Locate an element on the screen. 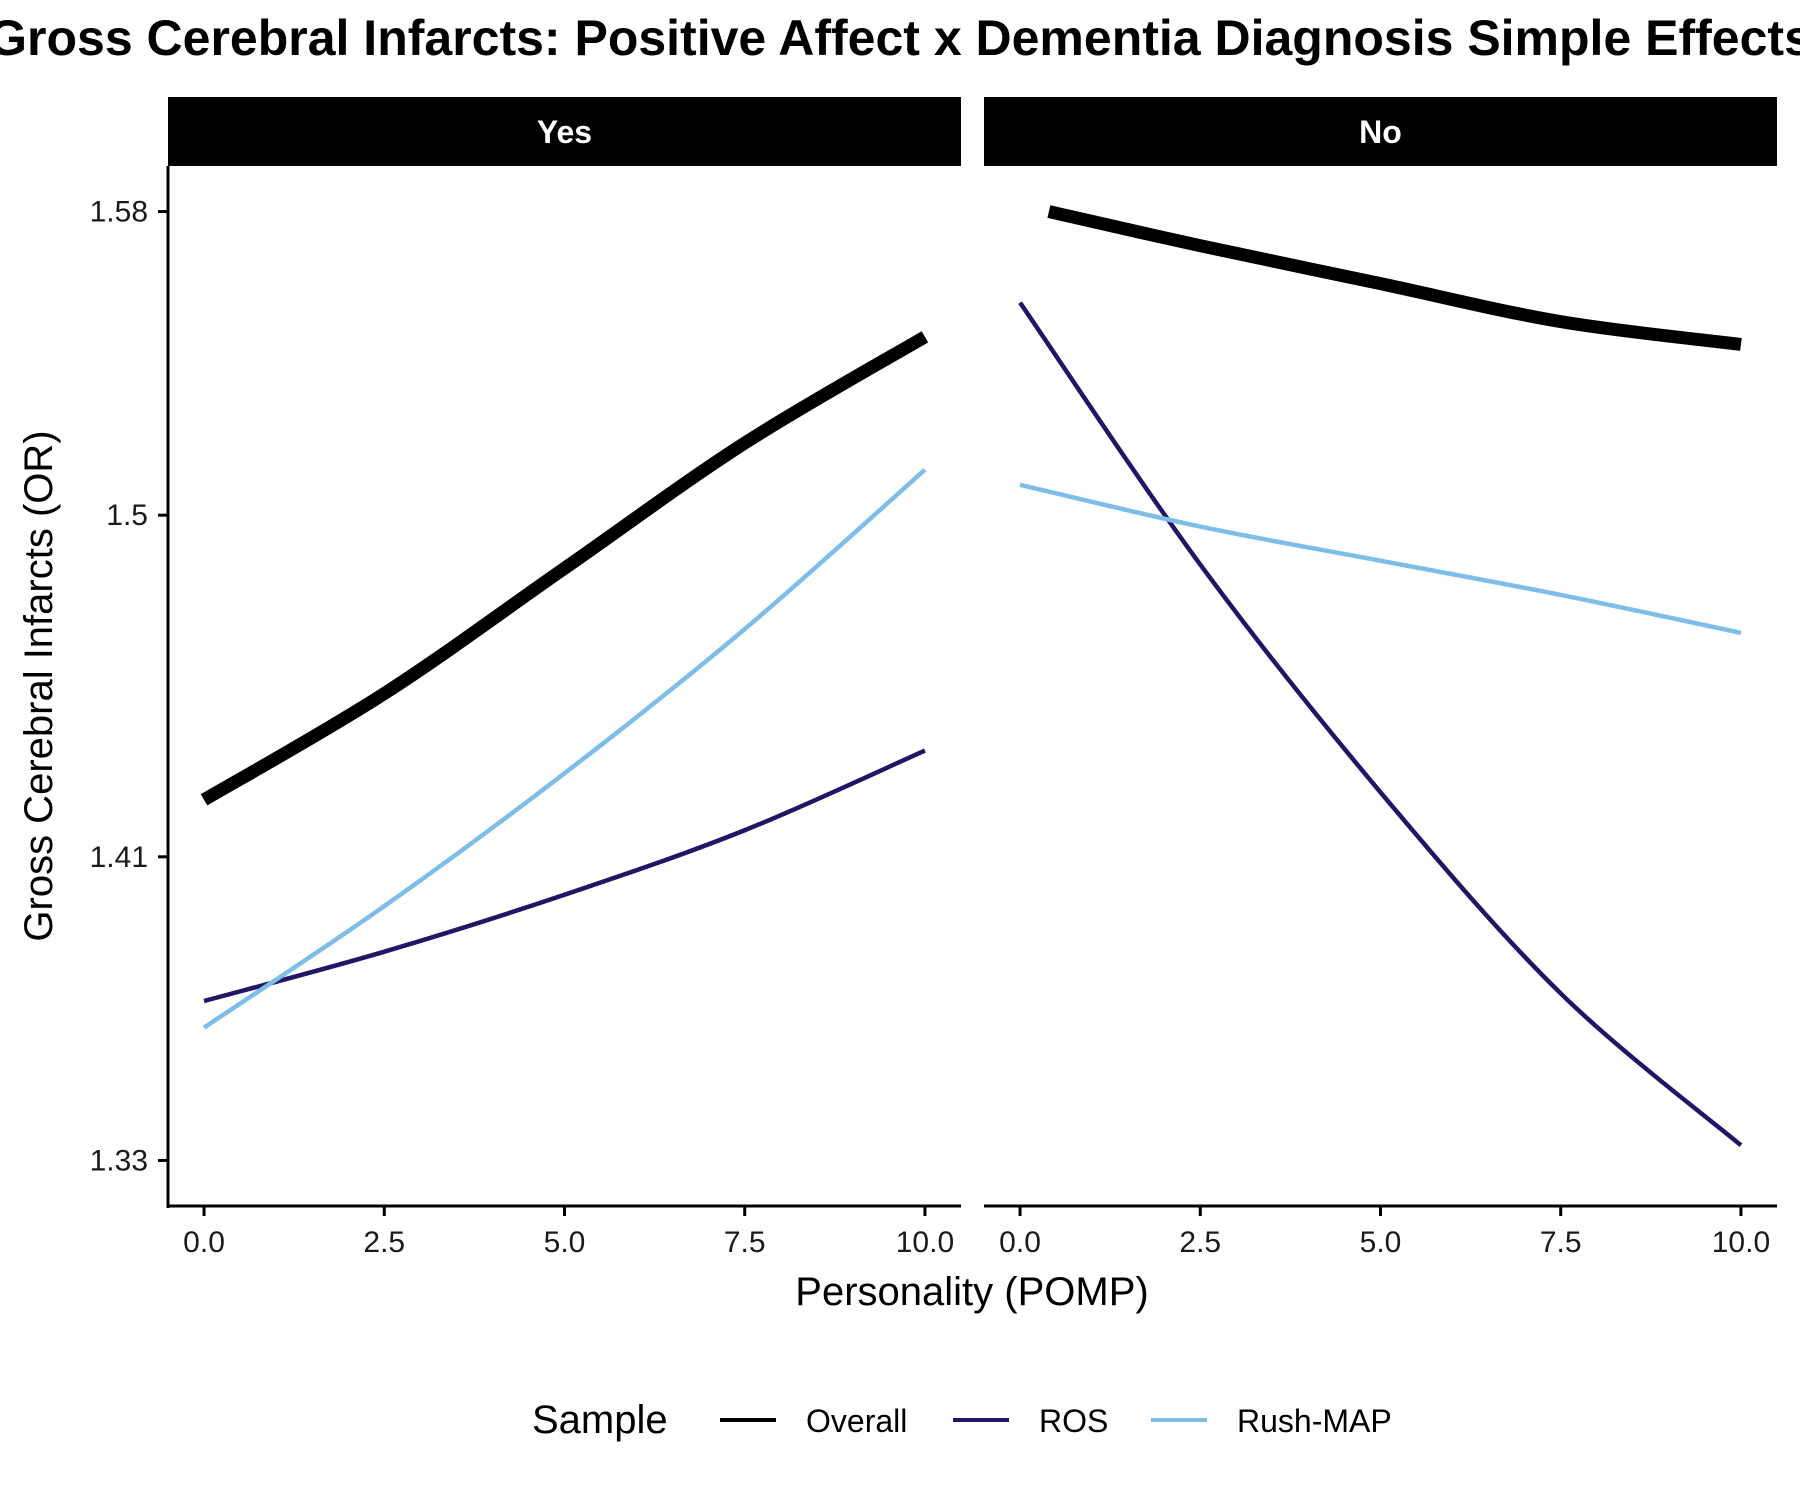  series-line-rush-map-no is located at coordinates (1380, 559).